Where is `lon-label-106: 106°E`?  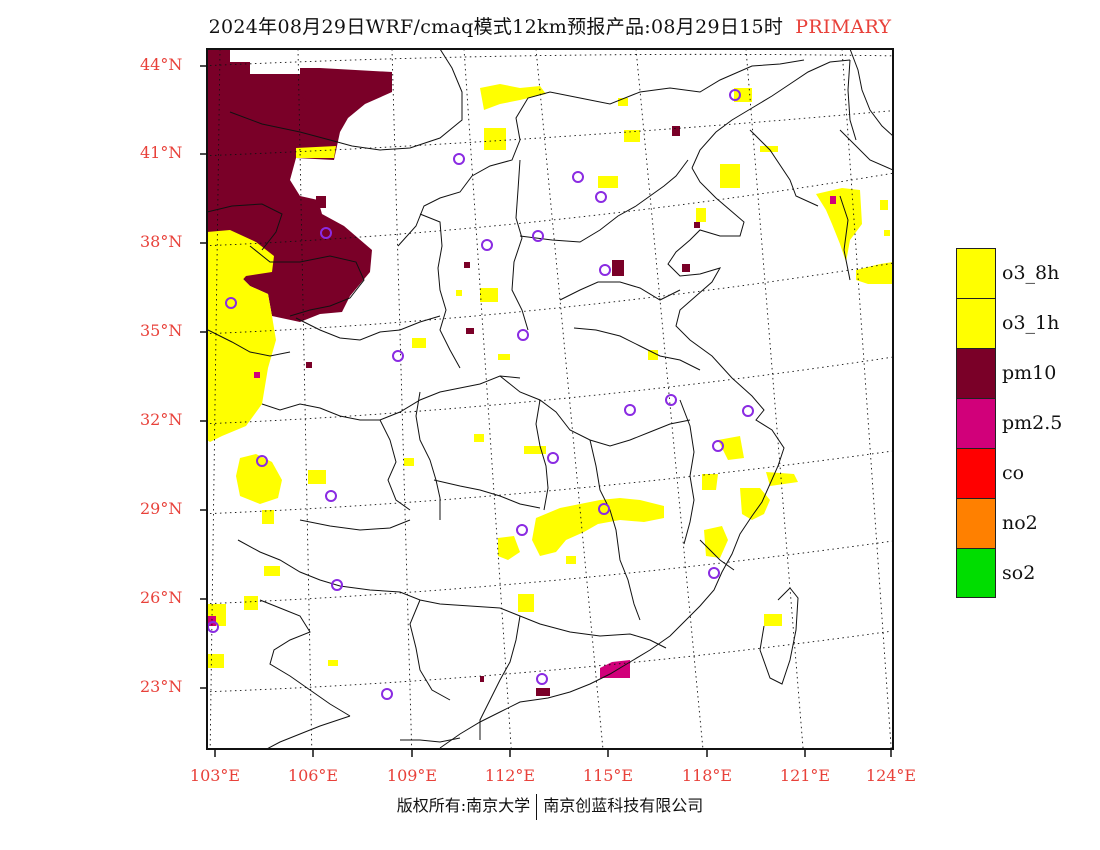 lon-label-106: 106°E is located at coordinates (313, 775).